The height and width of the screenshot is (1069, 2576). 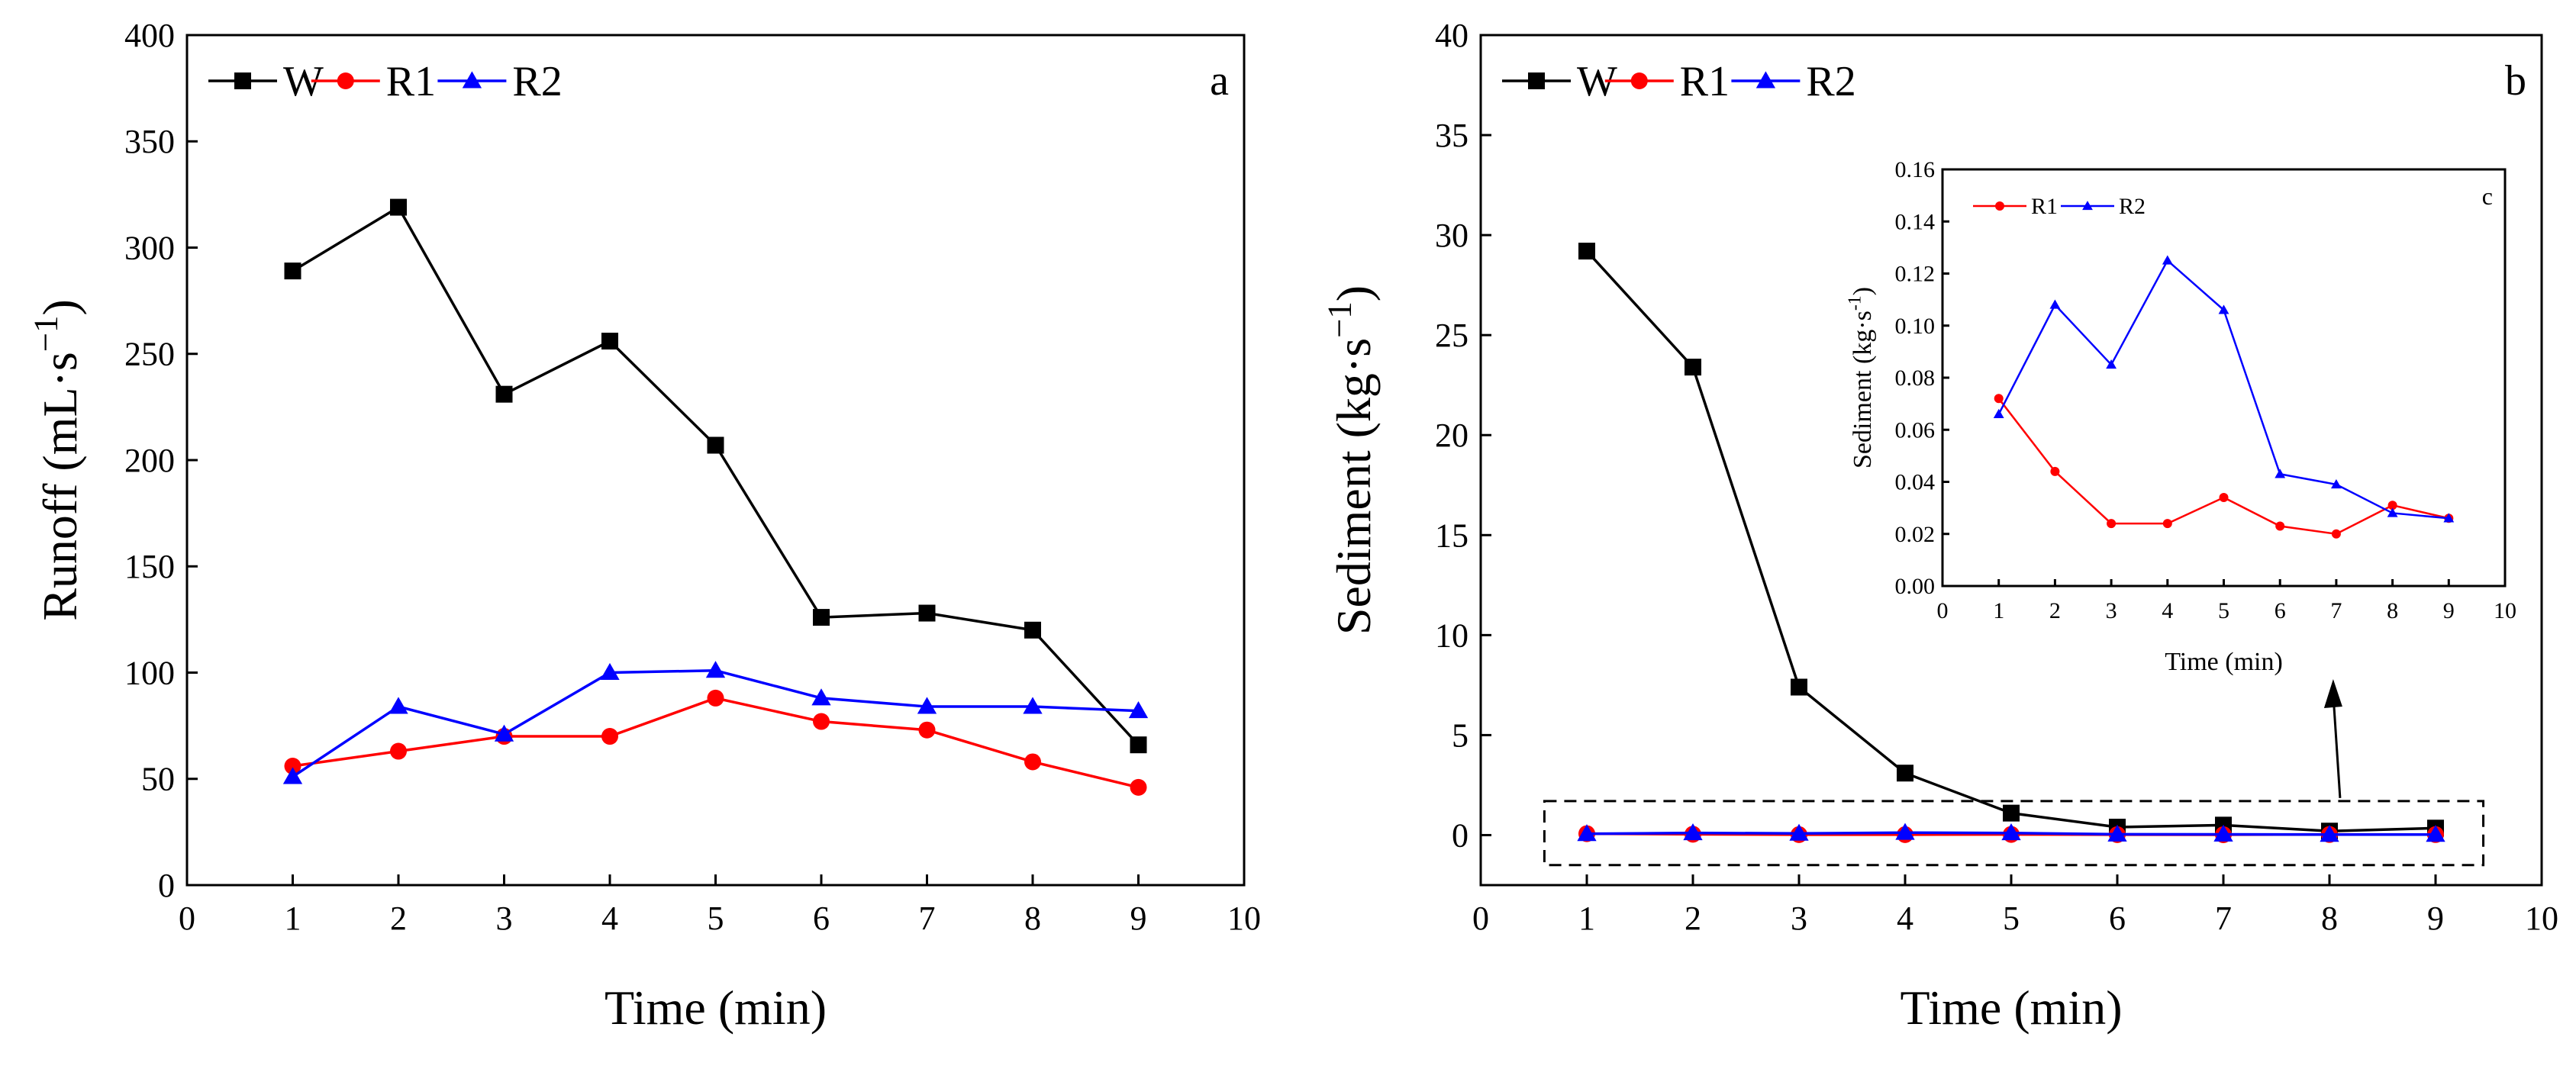 What do you see at coordinates (1916, 221) in the screenshot?
I see `panel-c-y-tick-label: 0.14` at bounding box center [1916, 221].